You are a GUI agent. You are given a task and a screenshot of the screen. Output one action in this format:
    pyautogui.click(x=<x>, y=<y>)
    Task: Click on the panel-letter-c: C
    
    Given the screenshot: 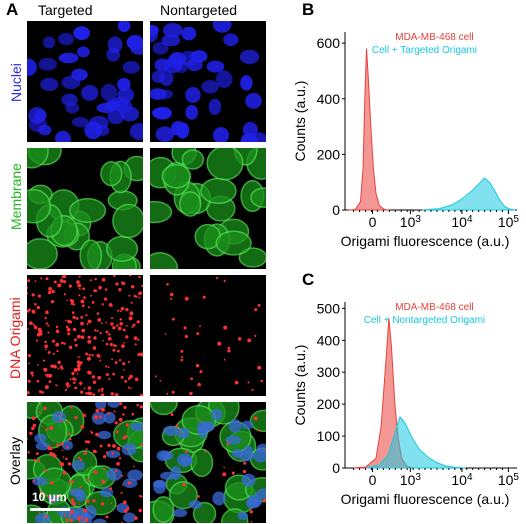 What is the action you would take?
    pyautogui.click(x=308, y=279)
    